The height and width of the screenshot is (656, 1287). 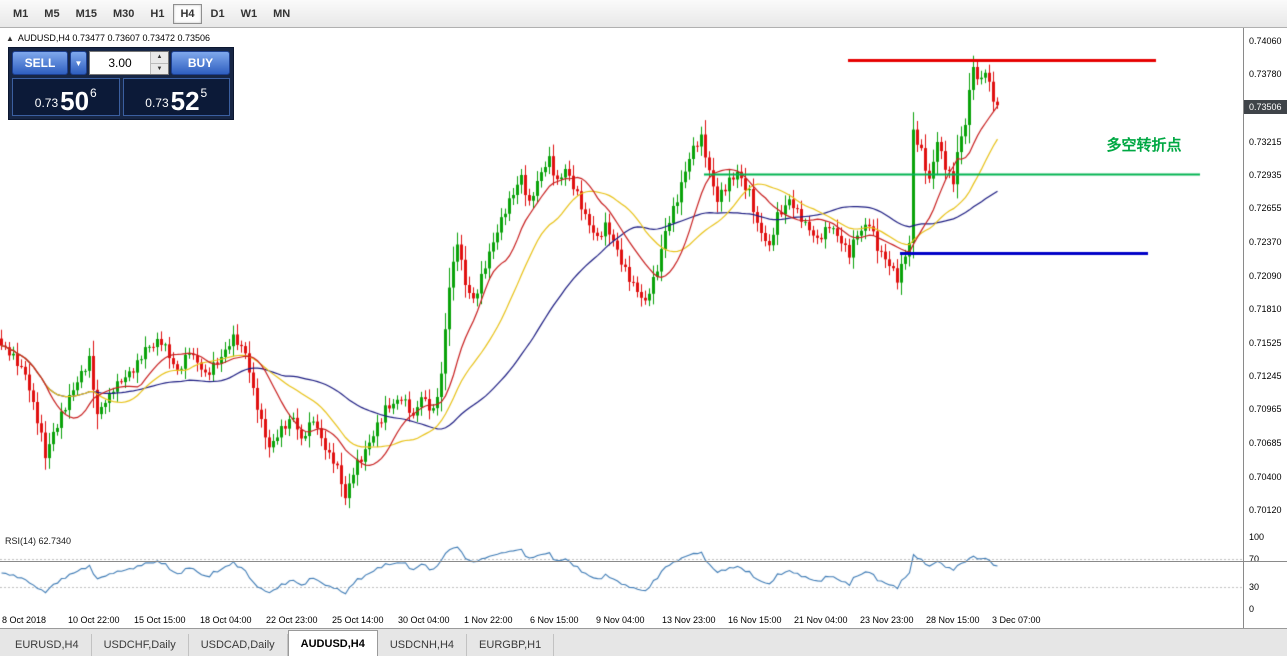 I want to click on time-tick-label: 9 Nov 04:00, so click(x=620, y=620).